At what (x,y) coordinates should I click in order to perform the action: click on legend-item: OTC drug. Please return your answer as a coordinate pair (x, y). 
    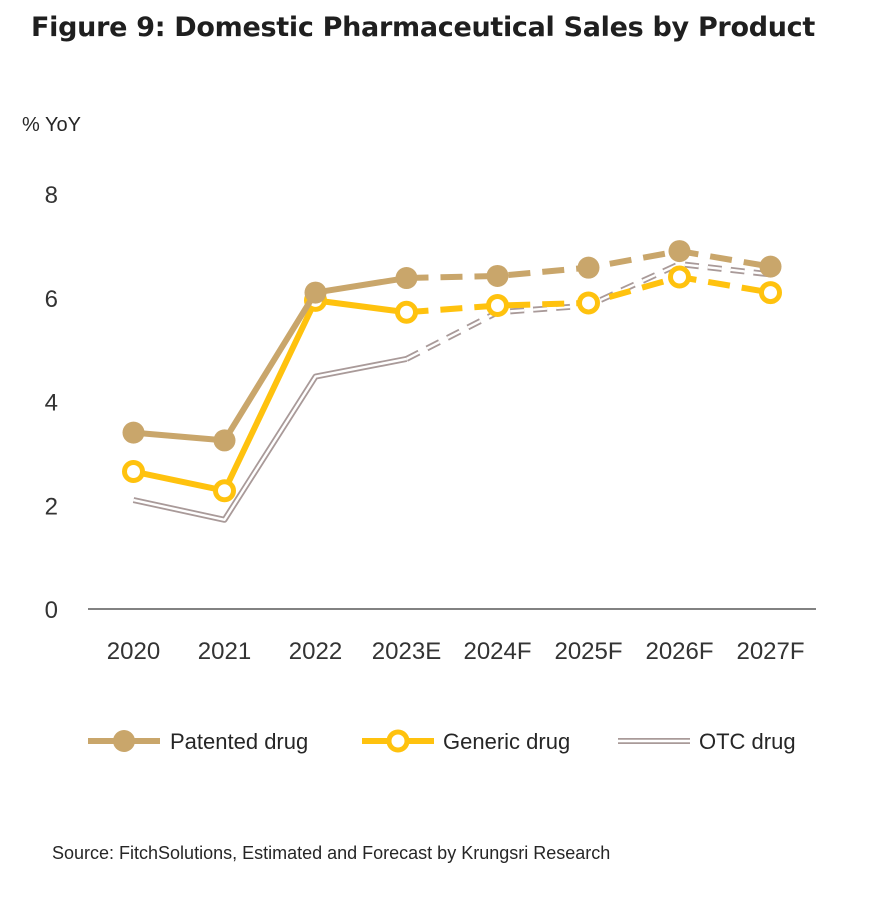
    Looking at the image, I should click on (707, 741).